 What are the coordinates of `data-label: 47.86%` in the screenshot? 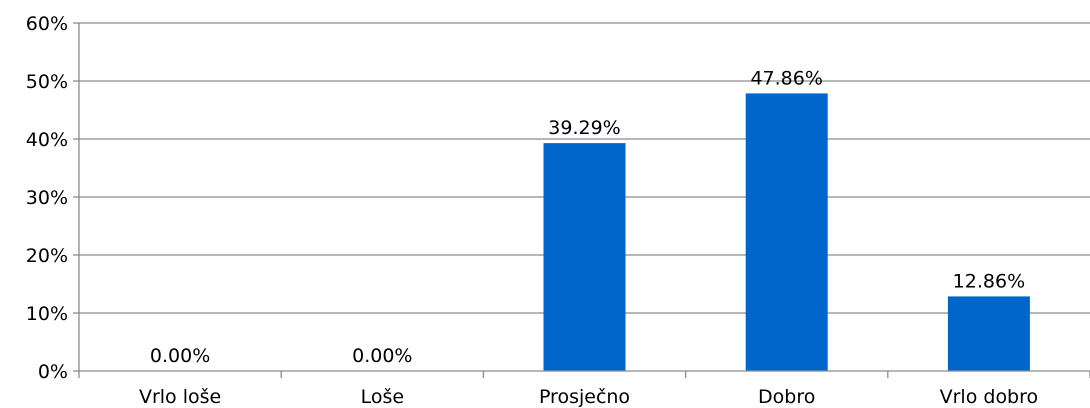 It's located at (786, 78).